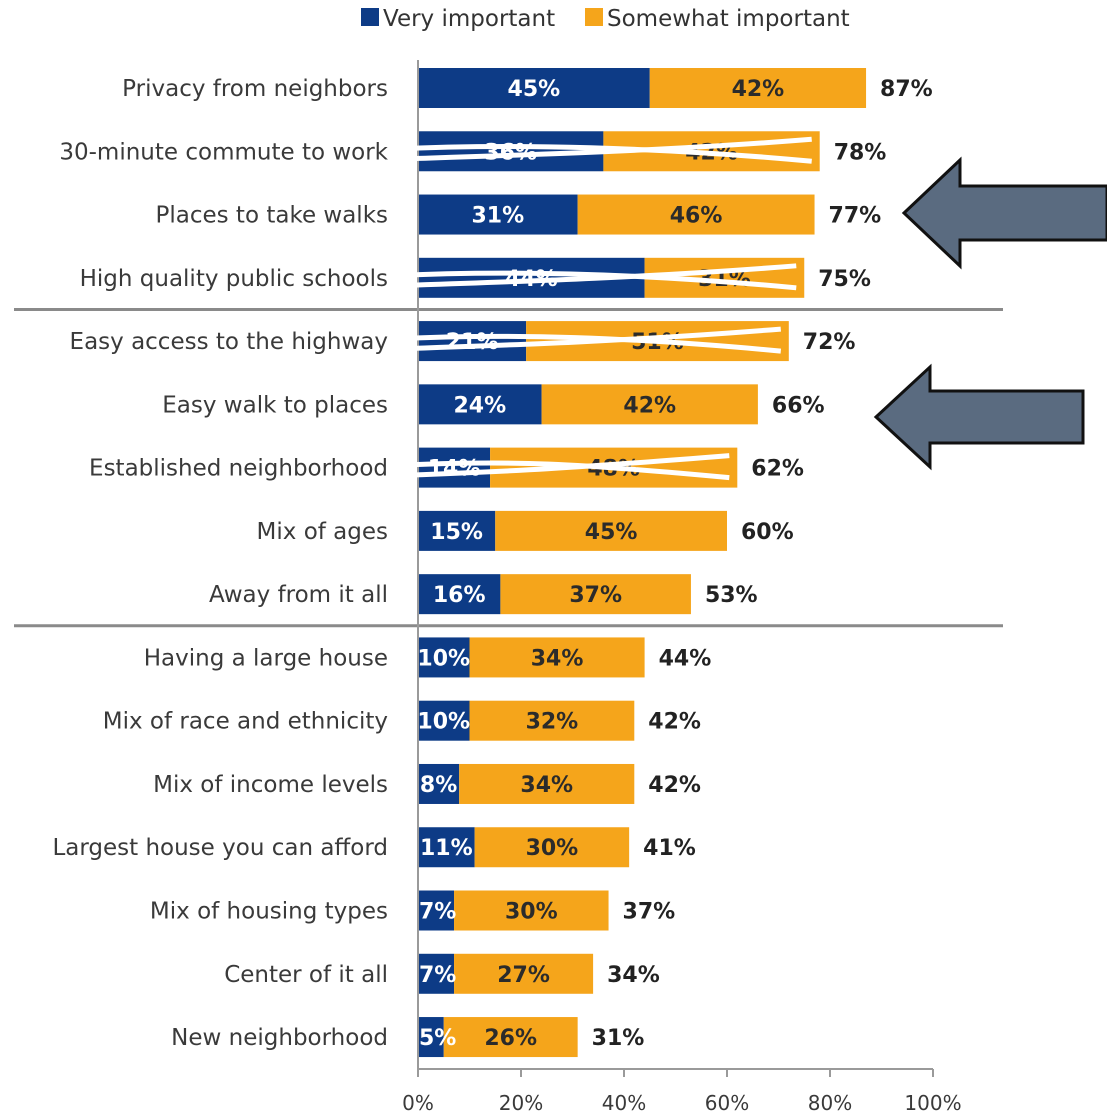 This screenshot has height=1119, width=1107. Describe the element at coordinates (624, 1103) in the screenshot. I see `x-tick-label-2: 40%` at that location.